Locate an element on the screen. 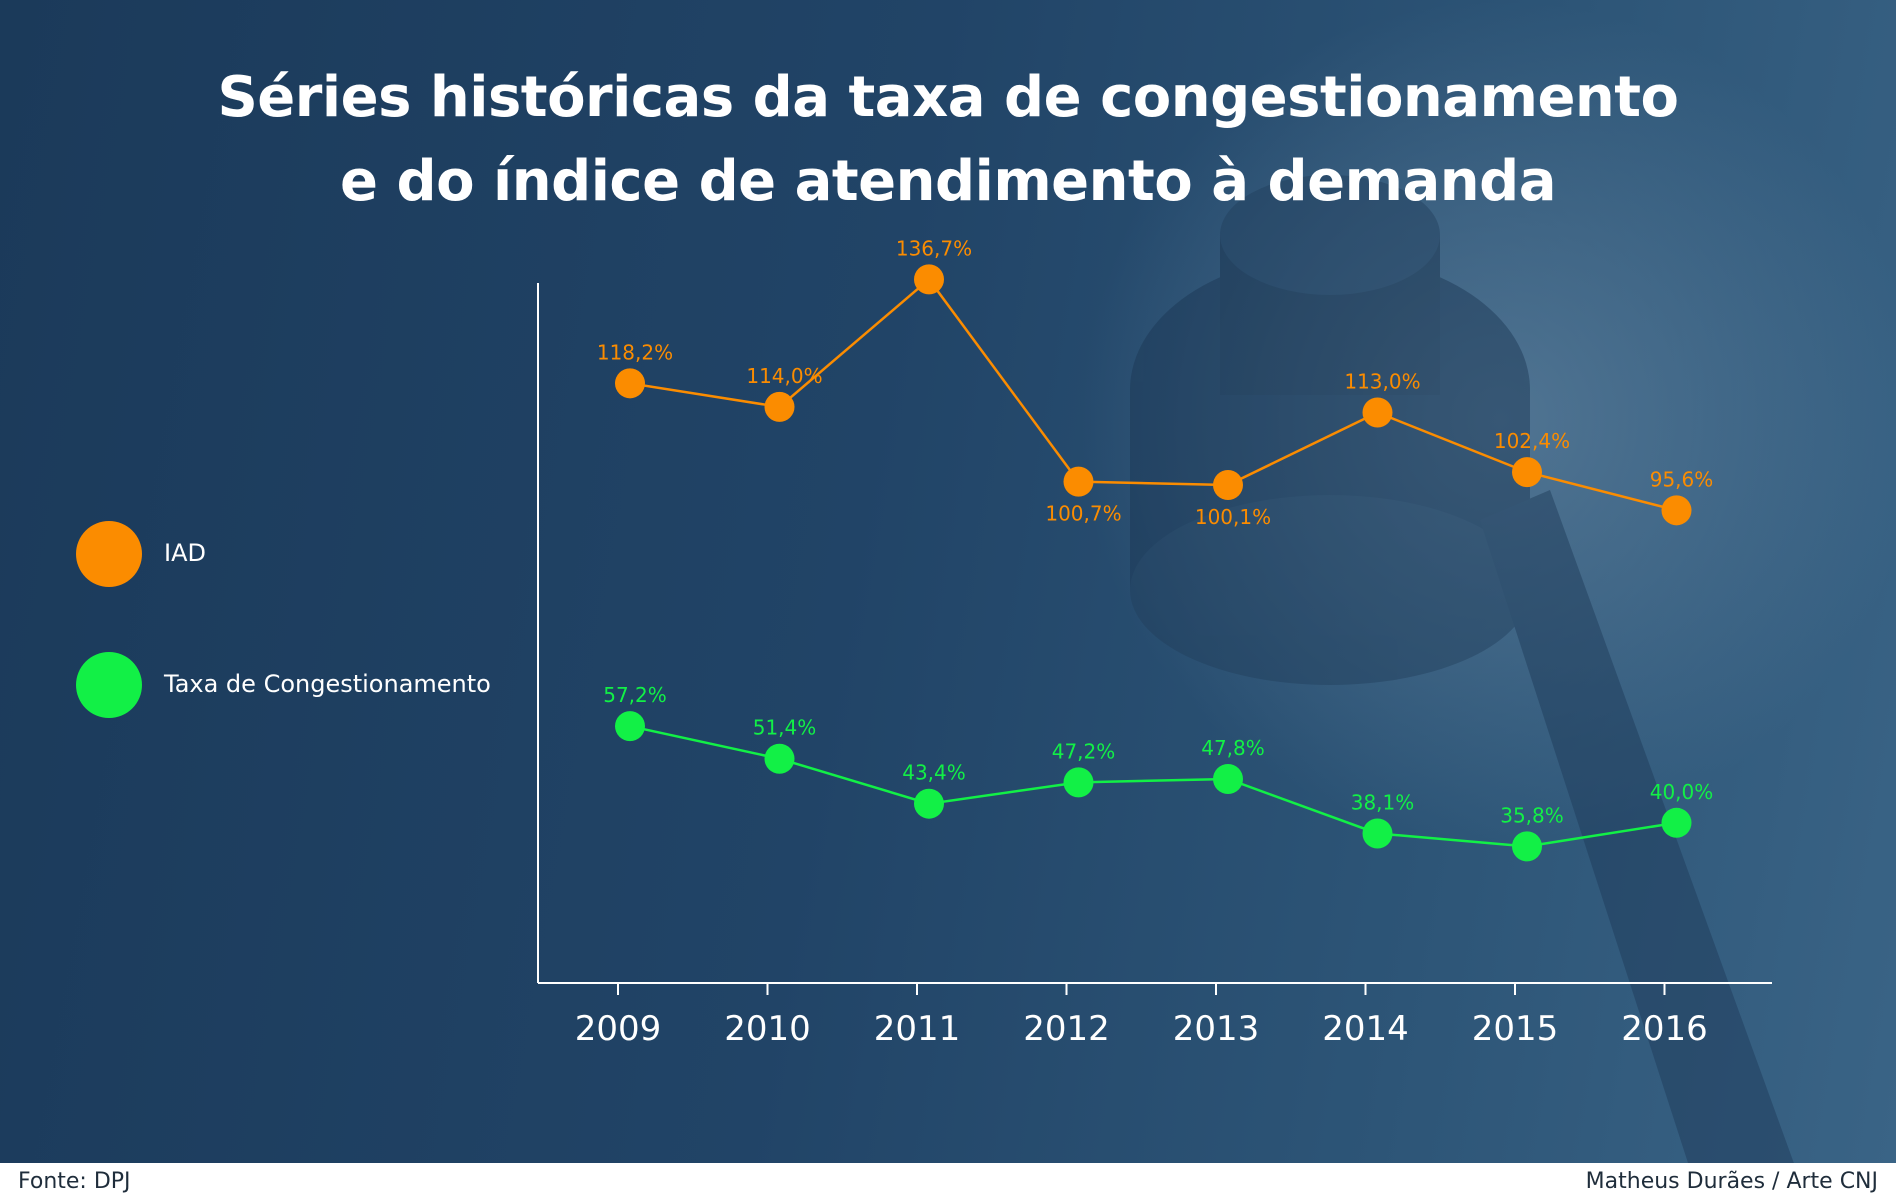 The width and height of the screenshot is (1896, 1200). data-point-taxa-de-congestionamento-2013 is located at coordinates (1228, 778).